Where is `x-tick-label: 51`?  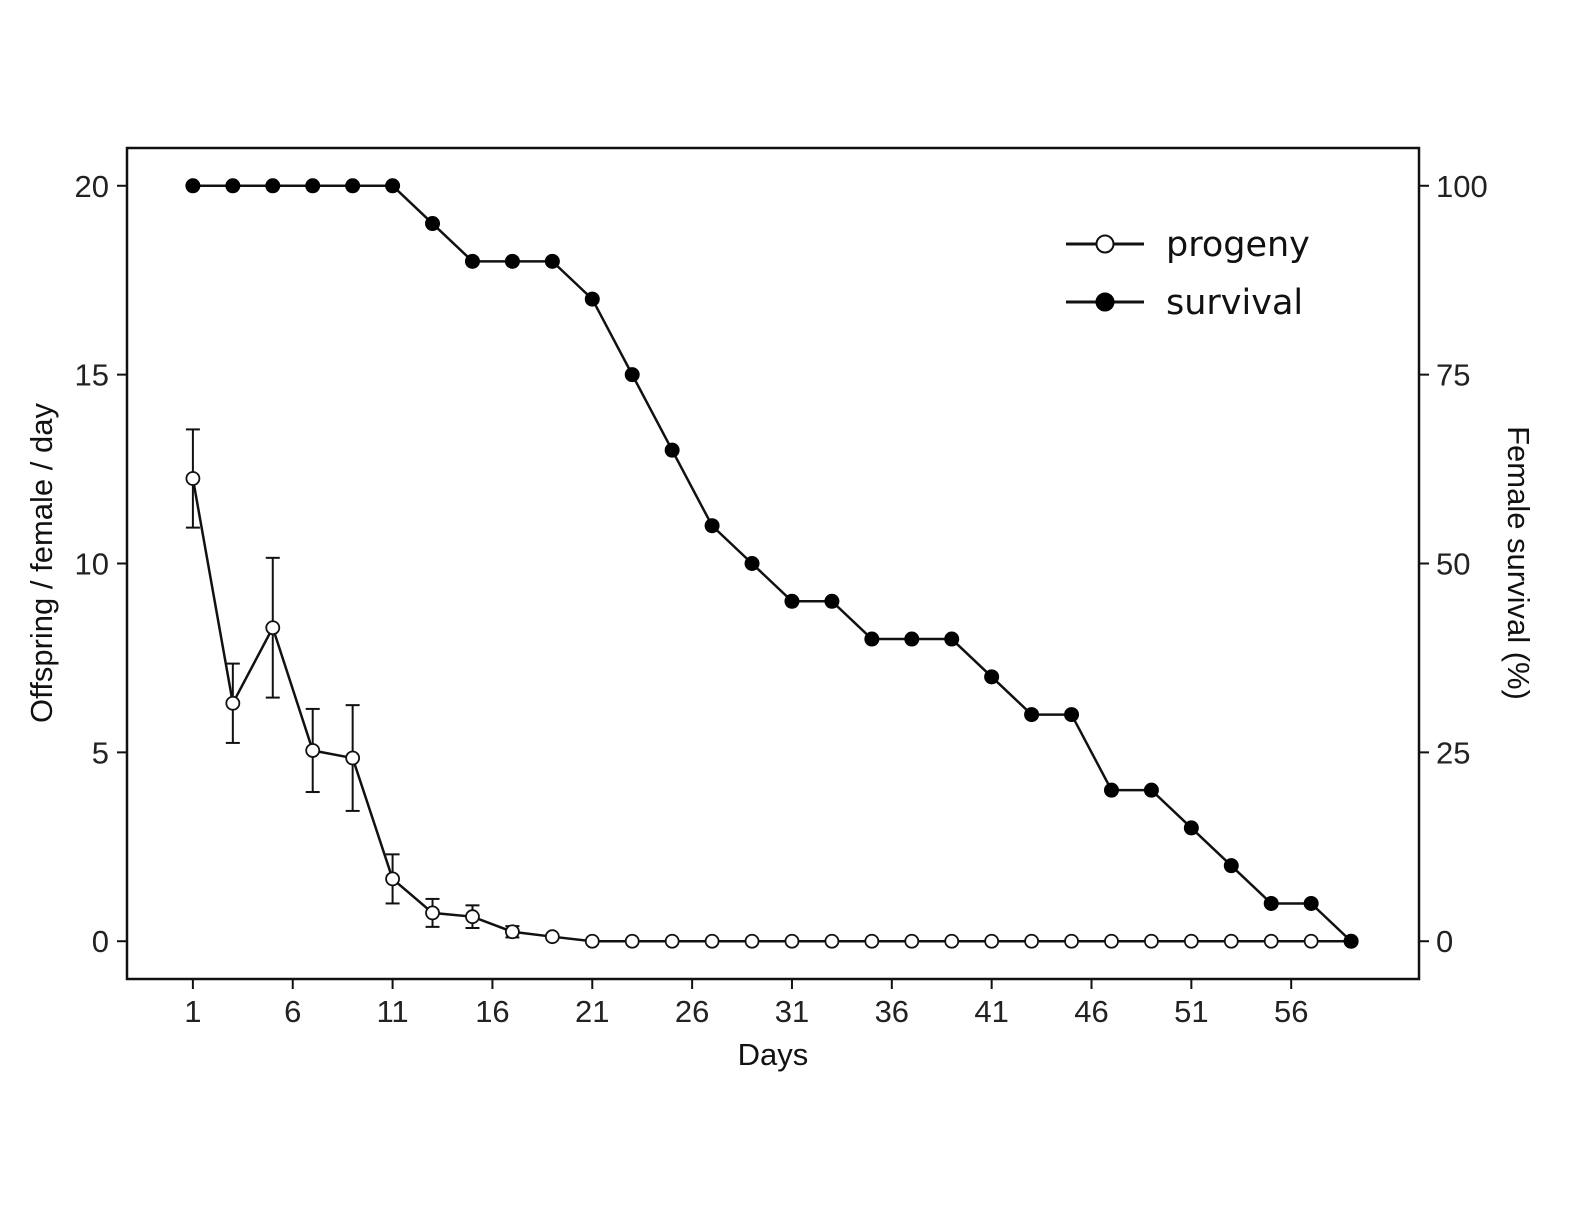 x-tick-label: 51 is located at coordinates (1191, 1011).